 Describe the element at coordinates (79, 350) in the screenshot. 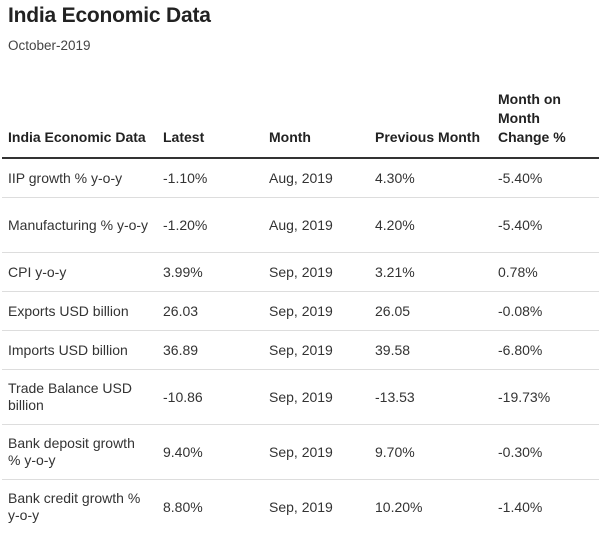

I see `table-cell-indicator: Imports USD billion` at that location.